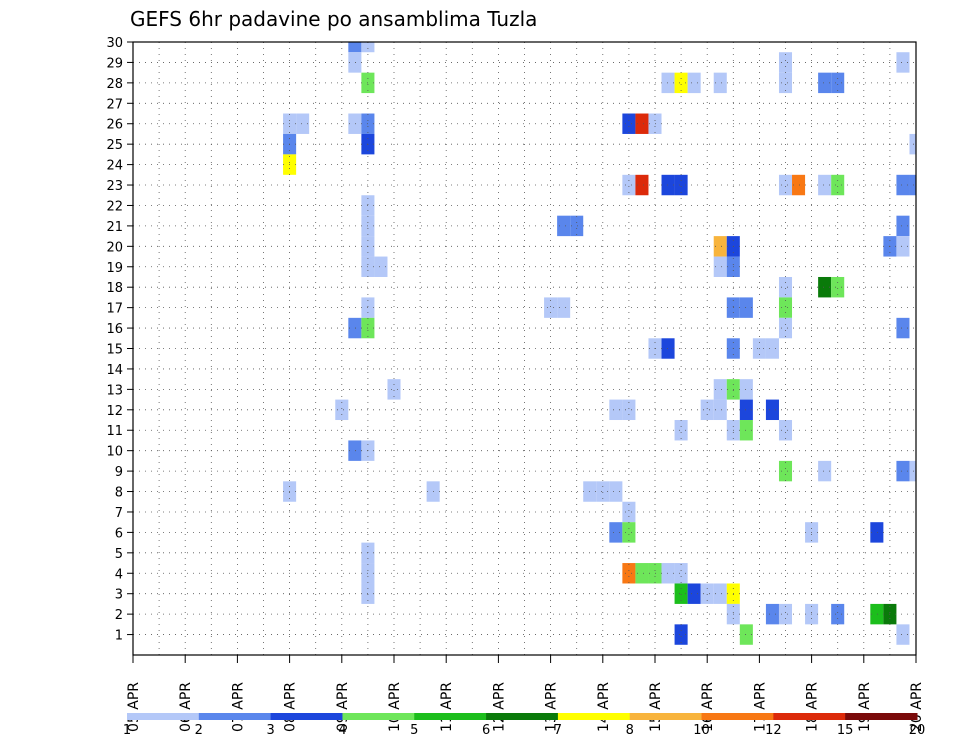 The image size is (960, 742). Describe the element at coordinates (114, 186) in the screenshot. I see `y-tick-label: 23` at that location.